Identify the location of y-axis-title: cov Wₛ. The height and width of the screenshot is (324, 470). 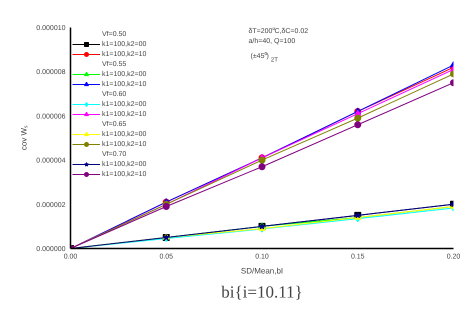
(23, 137).